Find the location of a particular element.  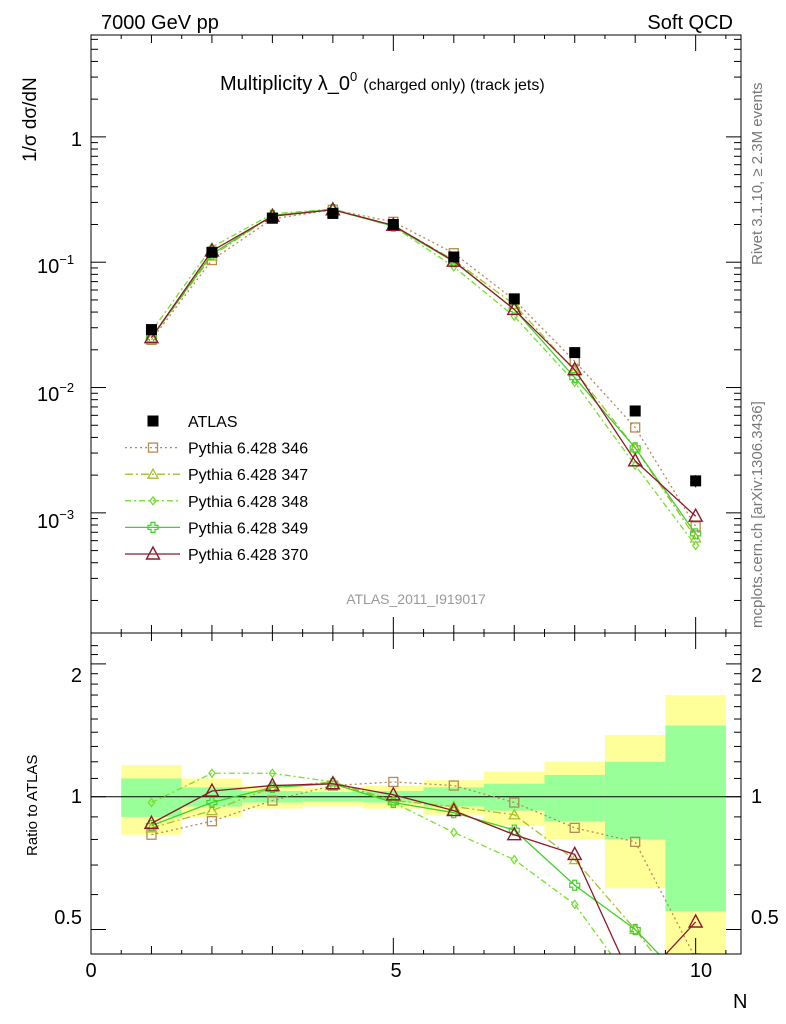

y-tick-base-1e-1: 10 is located at coordinates (48, 267).